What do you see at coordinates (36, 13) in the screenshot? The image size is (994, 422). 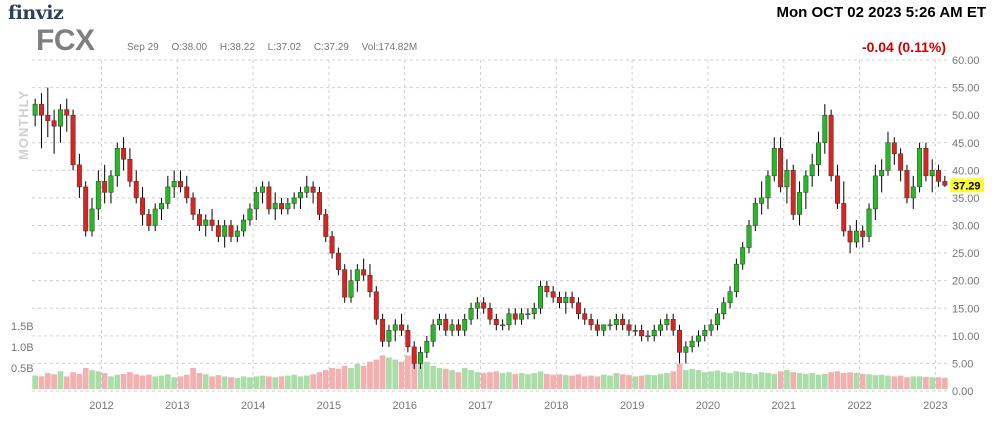 I see `finviz-logo: finviz` at bounding box center [36, 13].